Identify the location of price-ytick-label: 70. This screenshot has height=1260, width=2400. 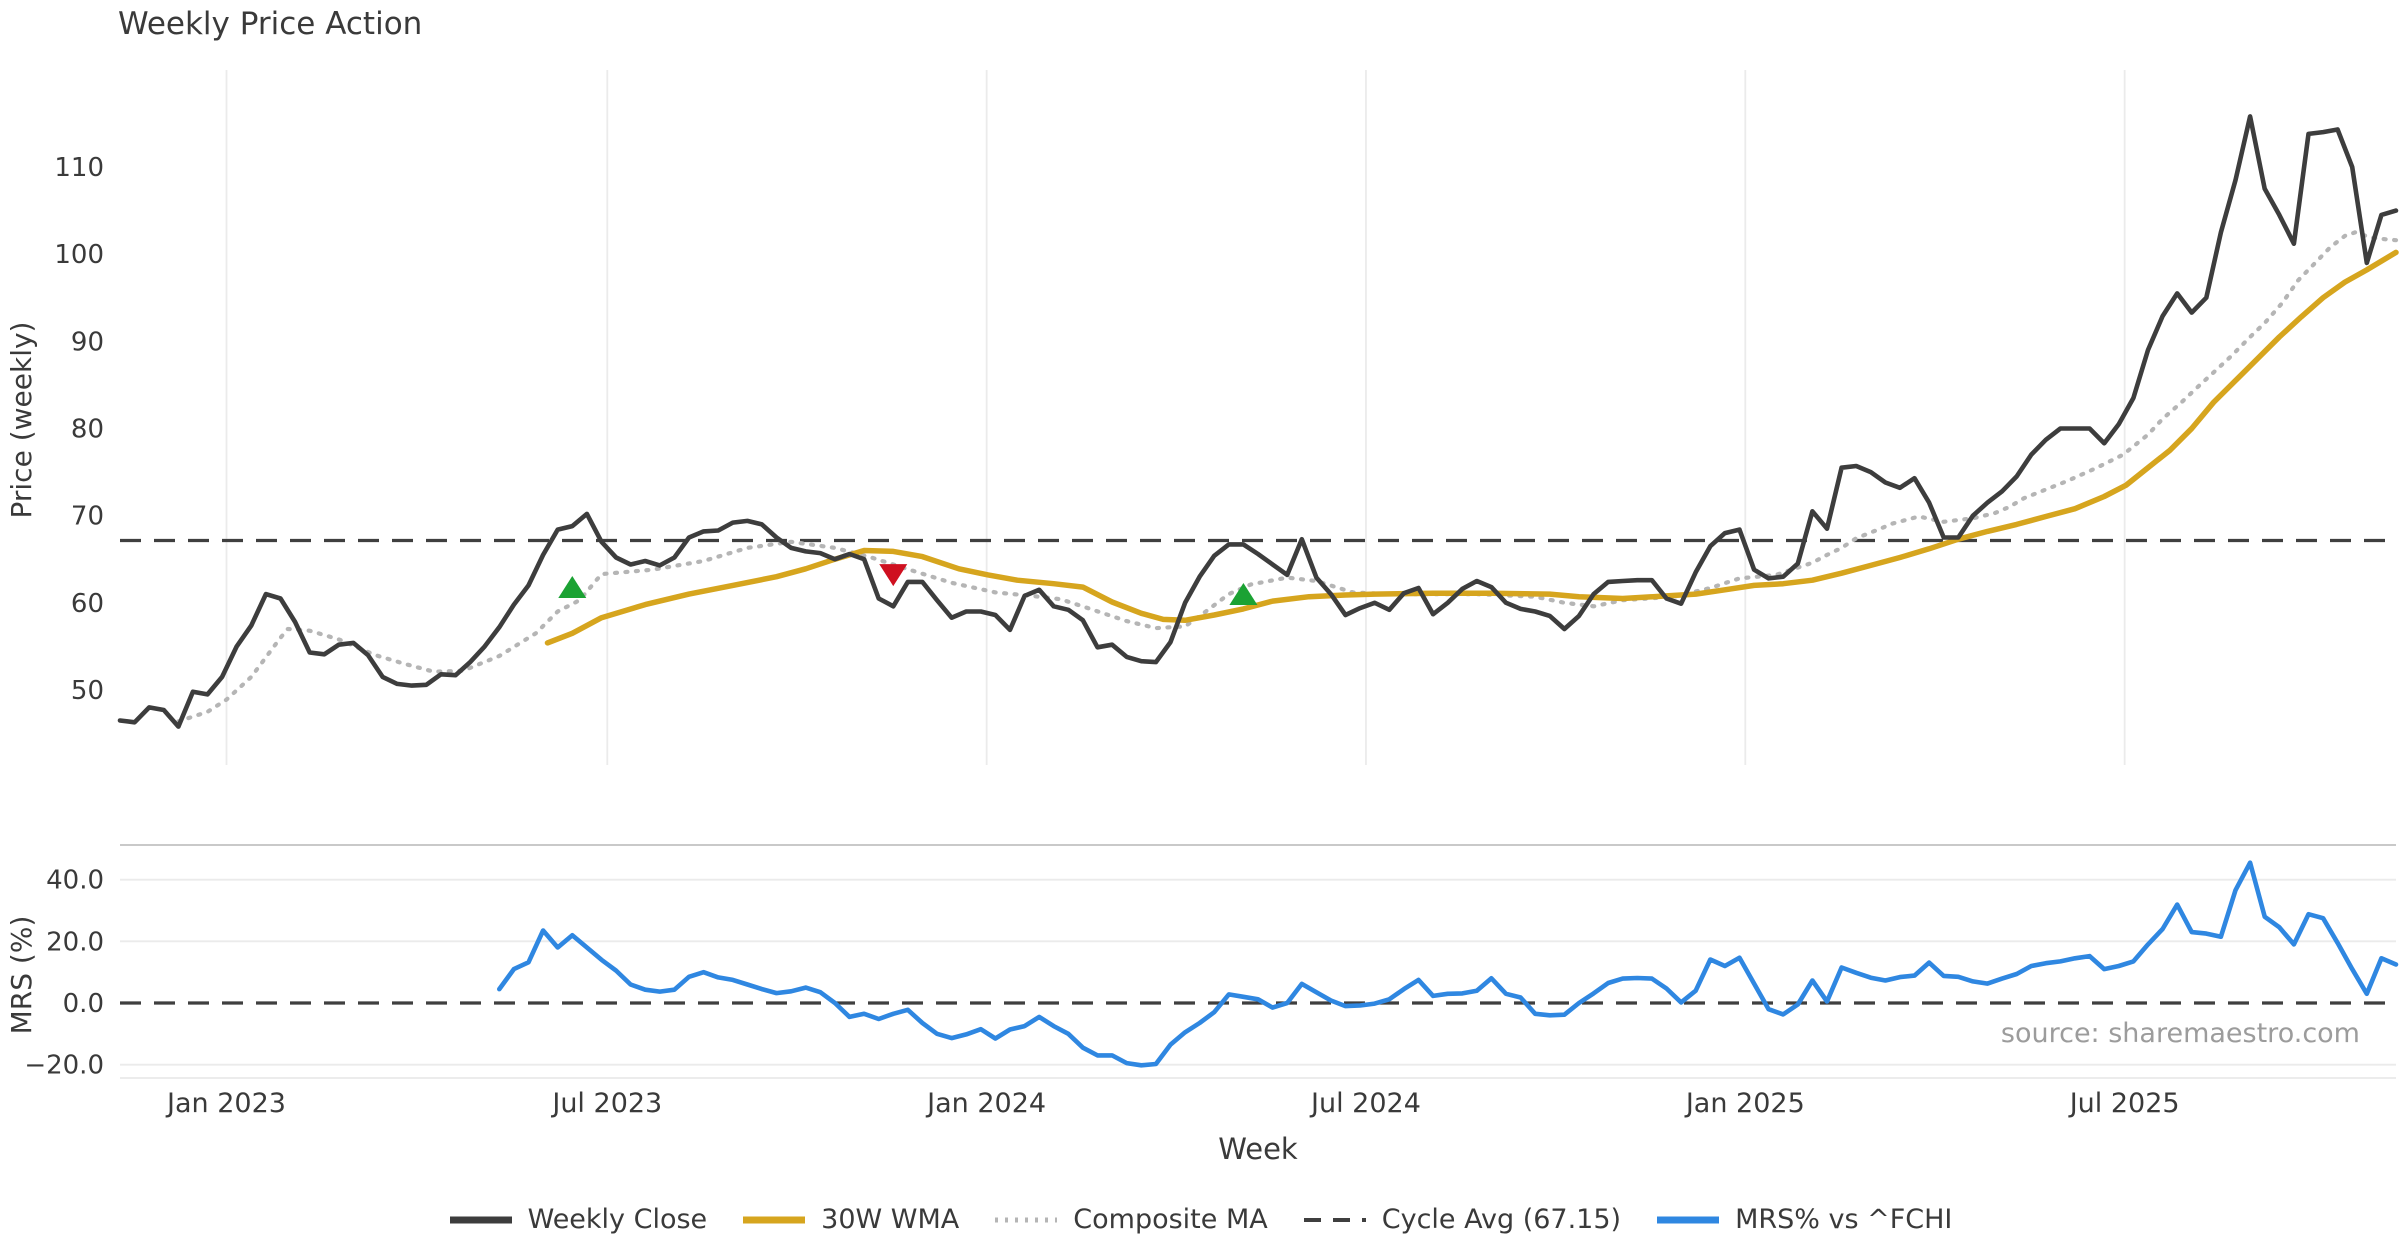
(87, 517).